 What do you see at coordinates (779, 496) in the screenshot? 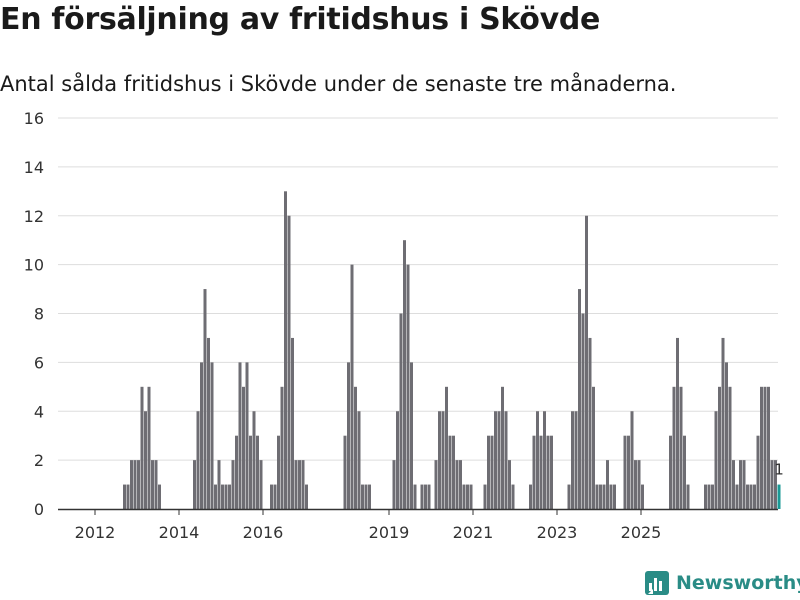
I see `bar-latest` at bounding box center [779, 496].